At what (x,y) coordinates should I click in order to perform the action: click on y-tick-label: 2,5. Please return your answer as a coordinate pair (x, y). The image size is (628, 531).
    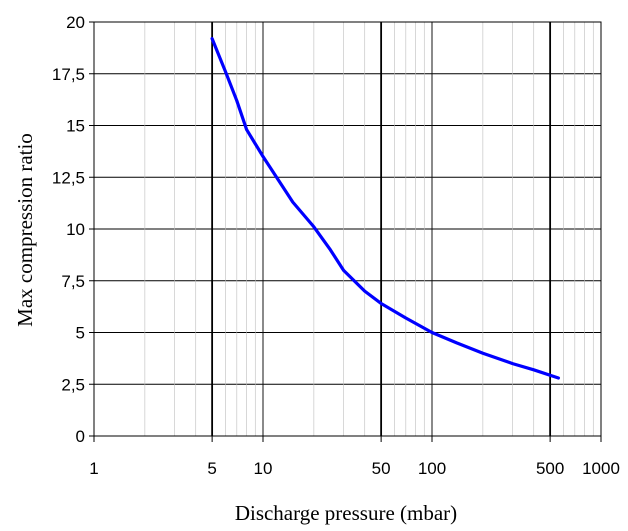
    Looking at the image, I should click on (73, 384).